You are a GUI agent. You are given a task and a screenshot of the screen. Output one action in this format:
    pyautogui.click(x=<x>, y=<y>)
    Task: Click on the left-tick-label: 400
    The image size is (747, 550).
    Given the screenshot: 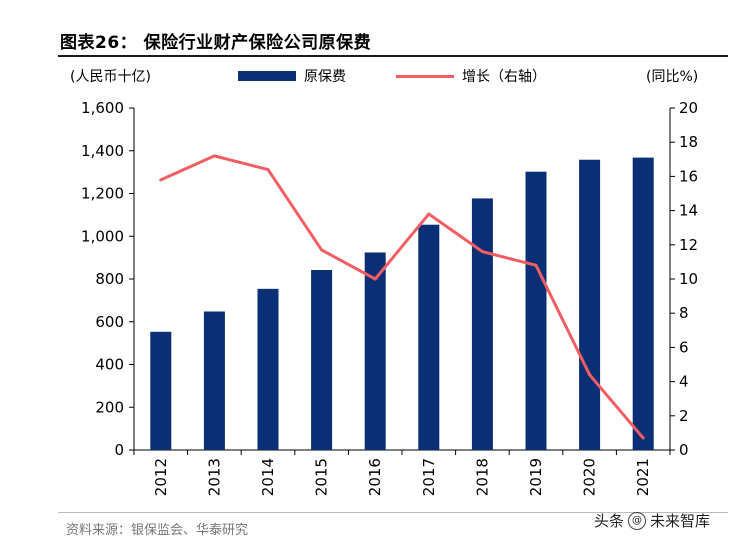 What is the action you would take?
    pyautogui.click(x=109, y=365)
    